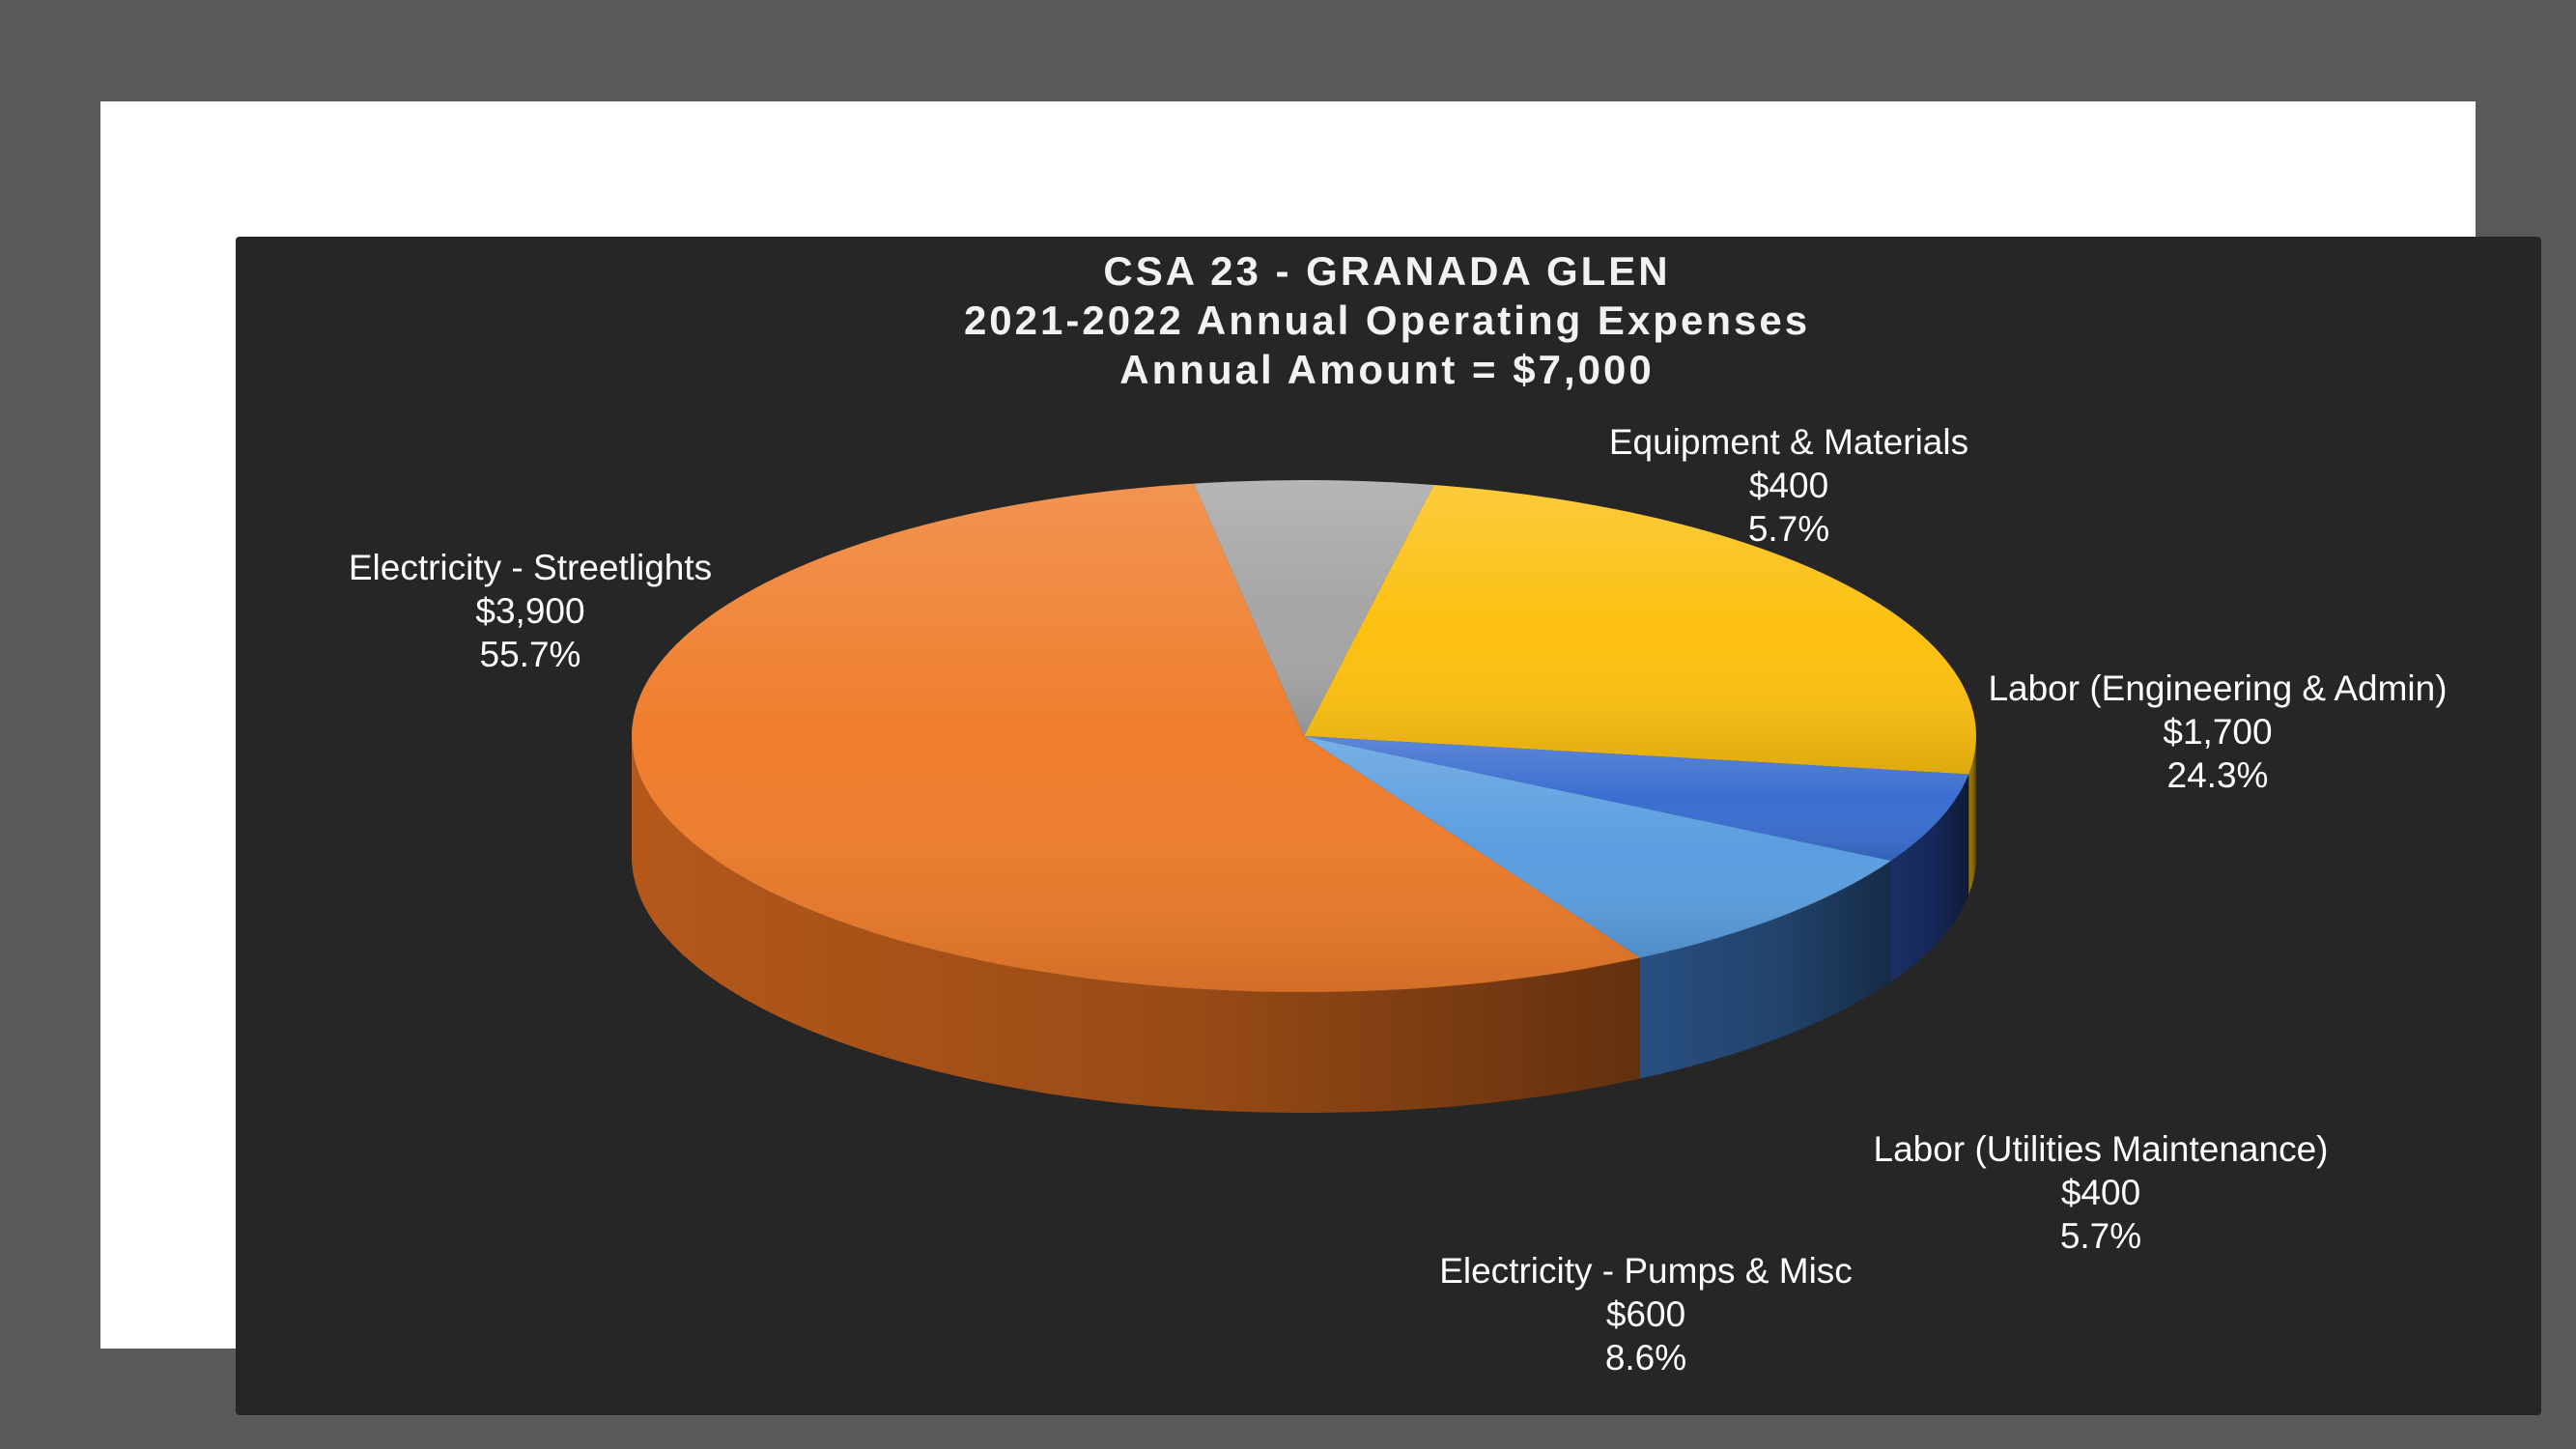 The image size is (2576, 1449). I want to click on title-line-2: 2021-2022 Annual Operating Expenses, so click(1387, 320).